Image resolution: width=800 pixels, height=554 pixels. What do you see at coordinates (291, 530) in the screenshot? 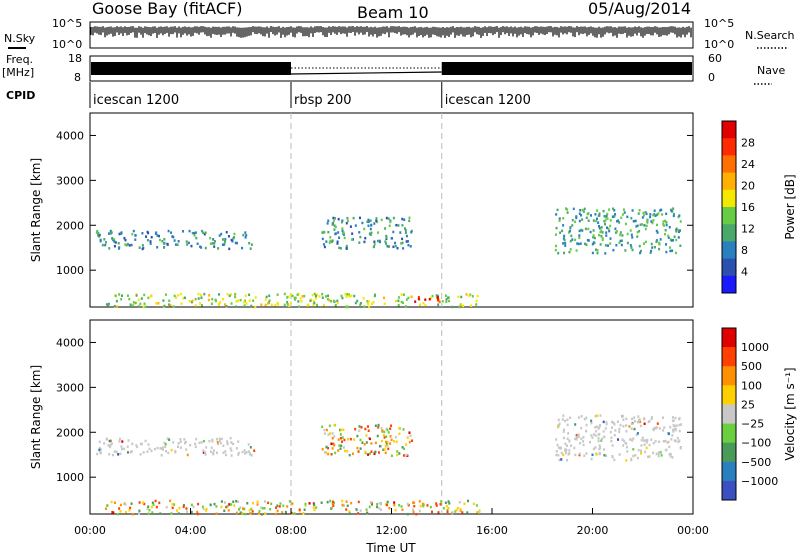
I see `x-tick-label: 08:00` at bounding box center [291, 530].